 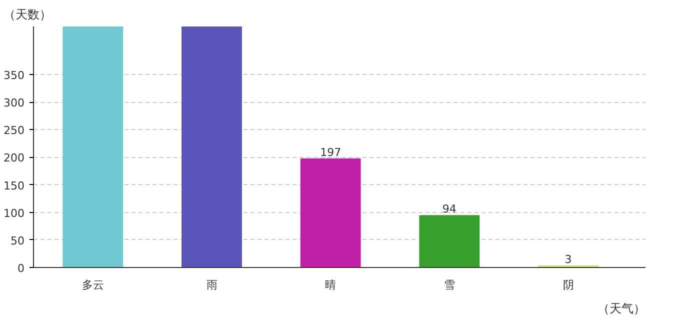 I want to click on data-label: 3, so click(x=568, y=259).